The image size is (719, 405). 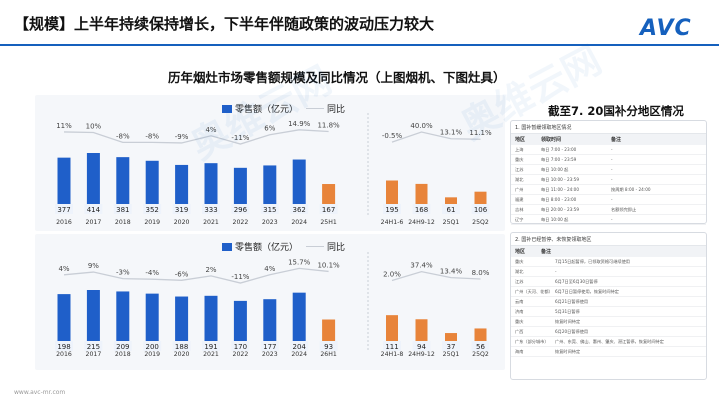 What do you see at coordinates (267, 110) in the screenshot?
I see `legend-bar-label: 零售额（亿元）` at bounding box center [267, 110].